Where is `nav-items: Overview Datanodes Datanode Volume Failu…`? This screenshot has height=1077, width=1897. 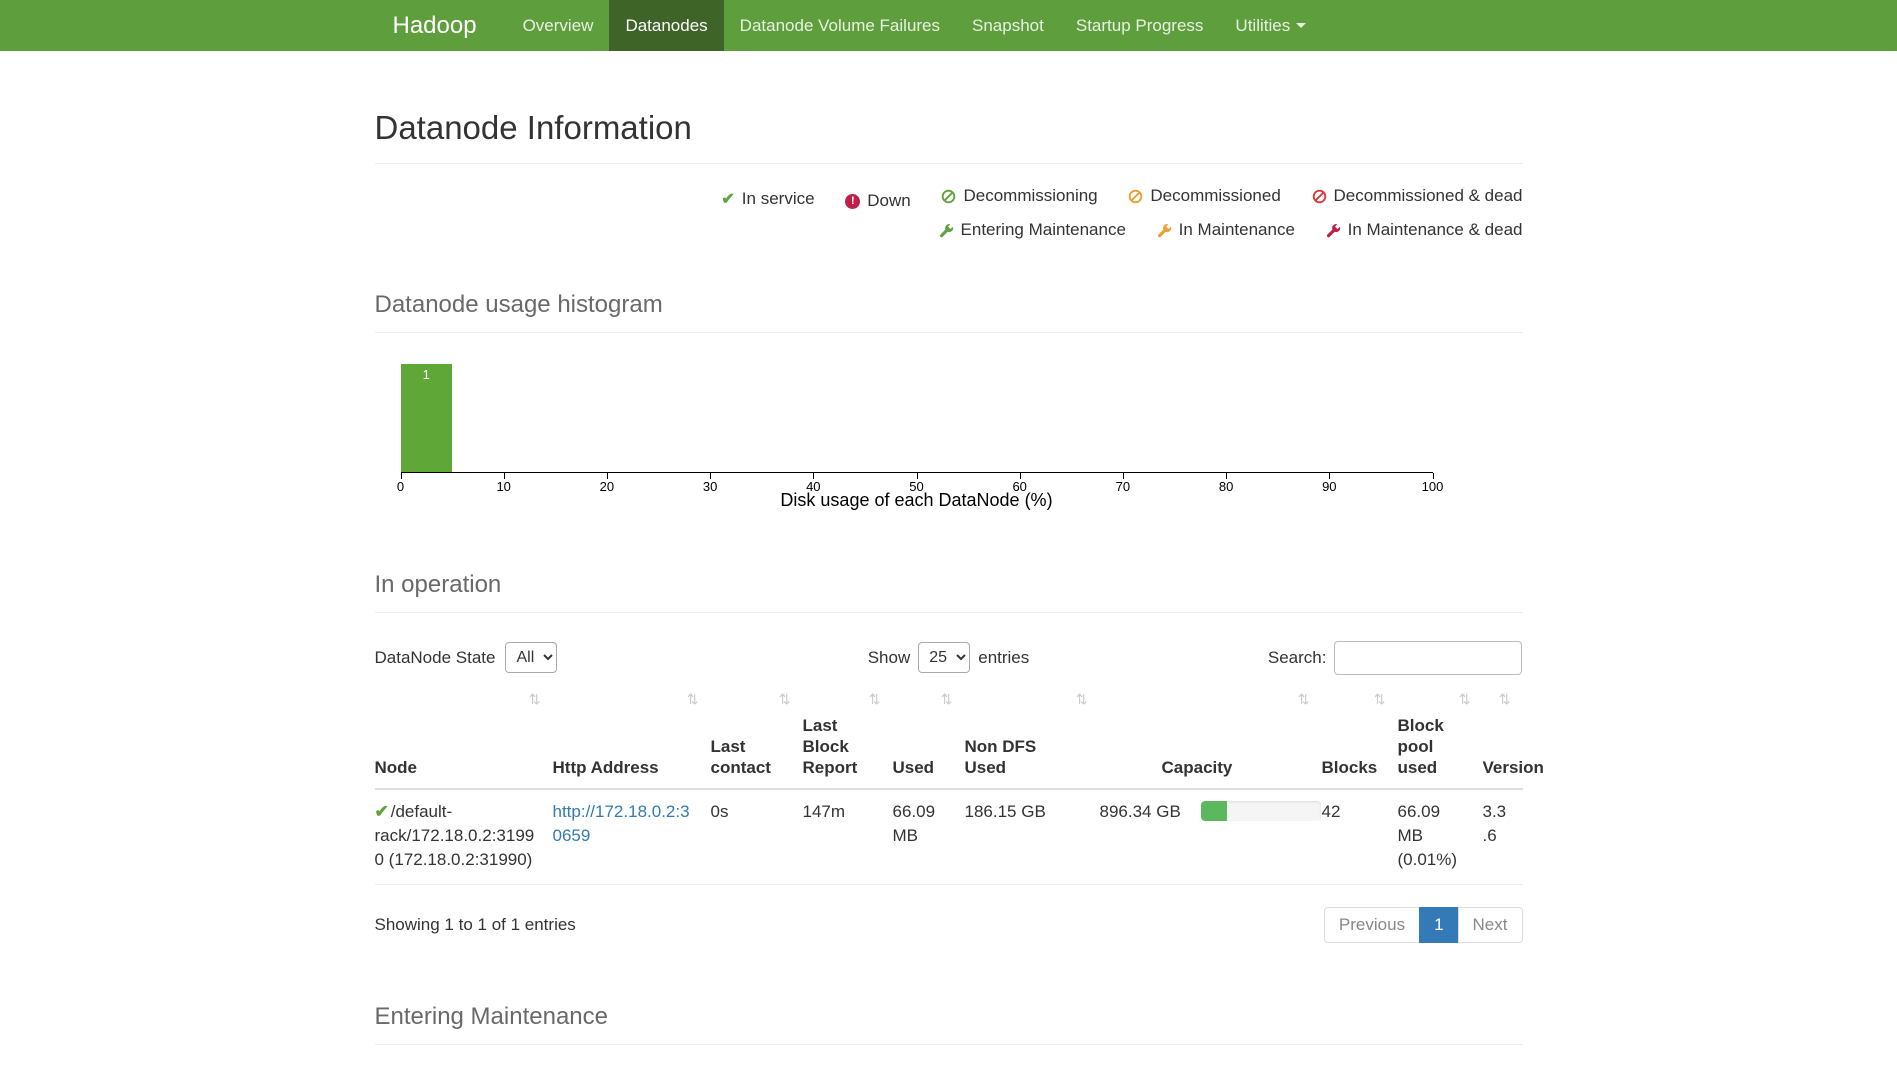
nav-items: Overview Datanodes Datanode Volume Failu… is located at coordinates (915, 25).